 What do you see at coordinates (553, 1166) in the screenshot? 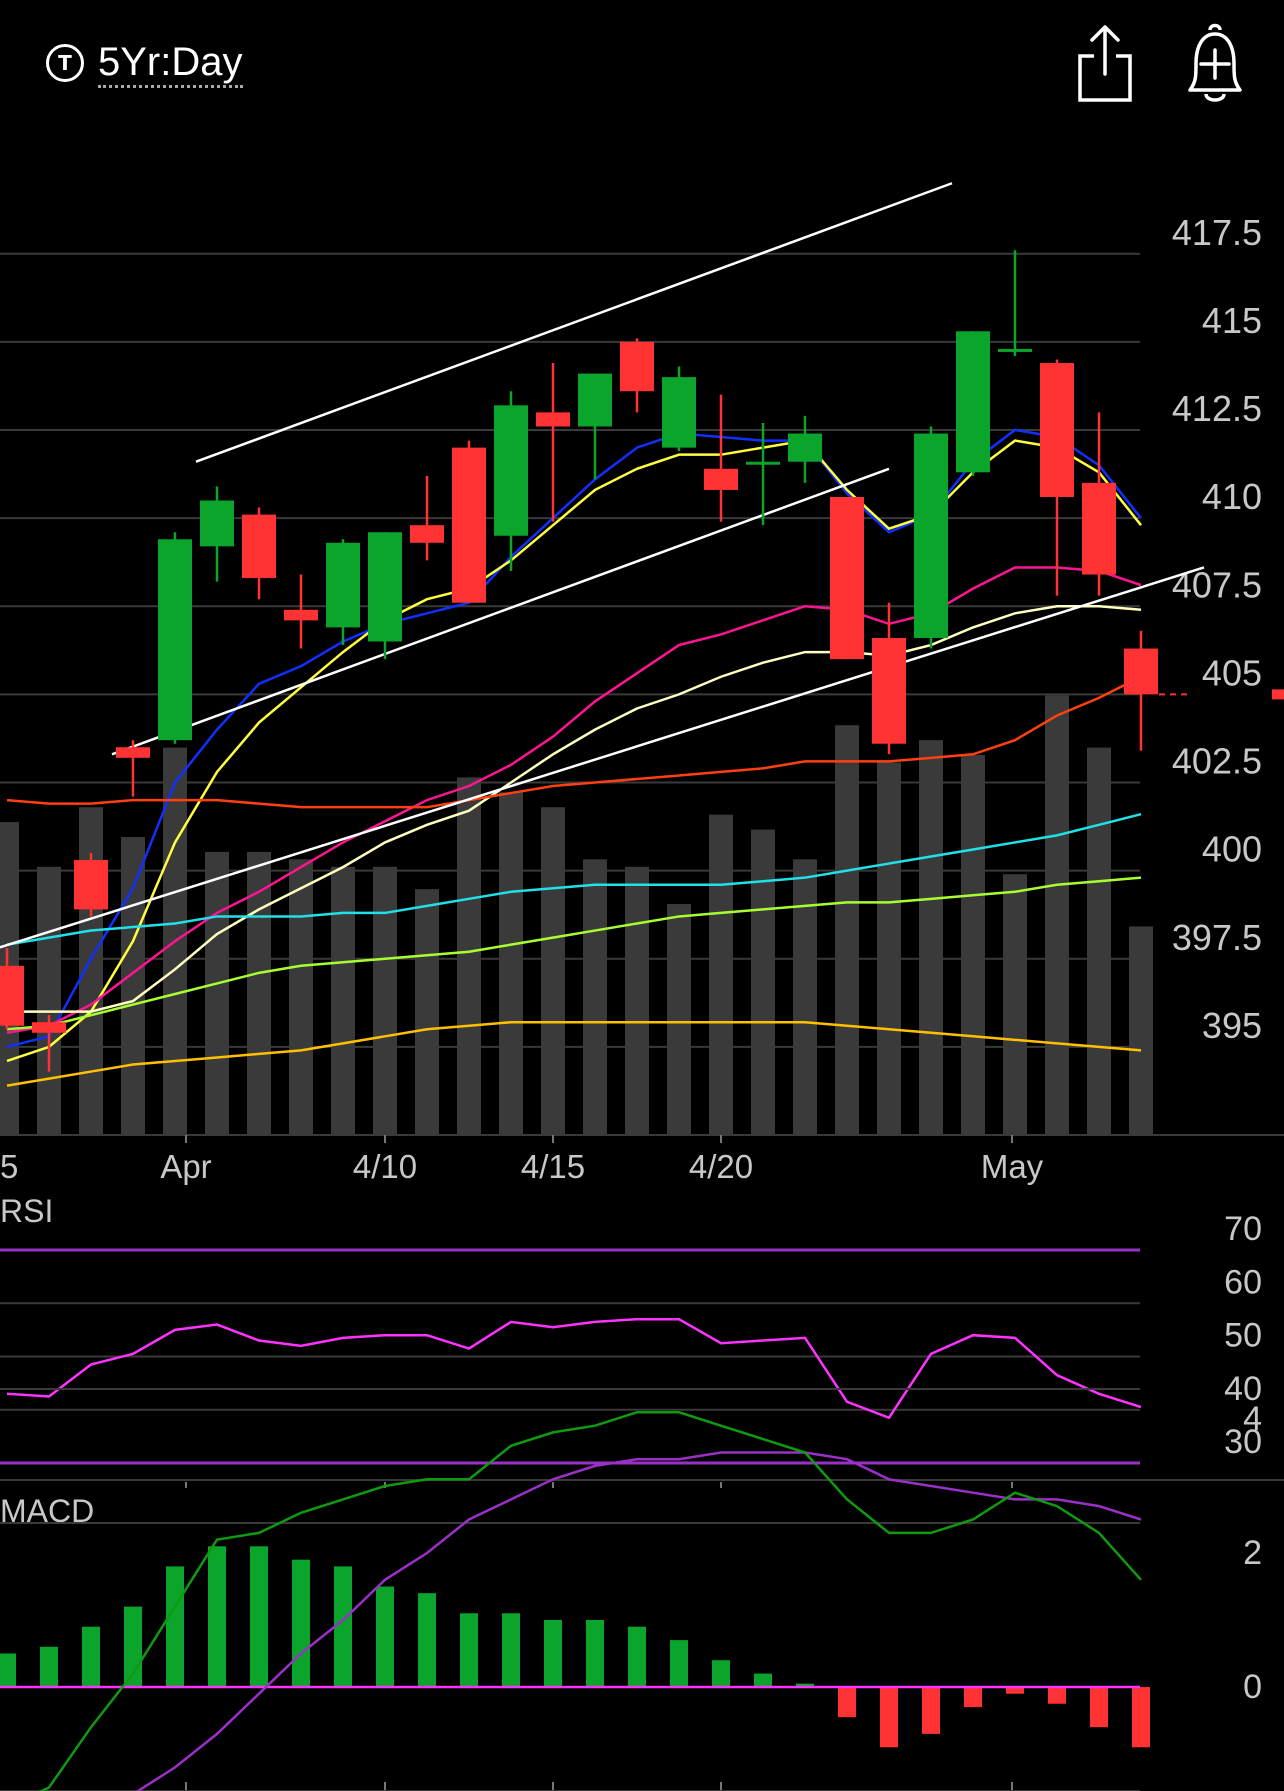
I see `x-axis-label: 4/15` at bounding box center [553, 1166].